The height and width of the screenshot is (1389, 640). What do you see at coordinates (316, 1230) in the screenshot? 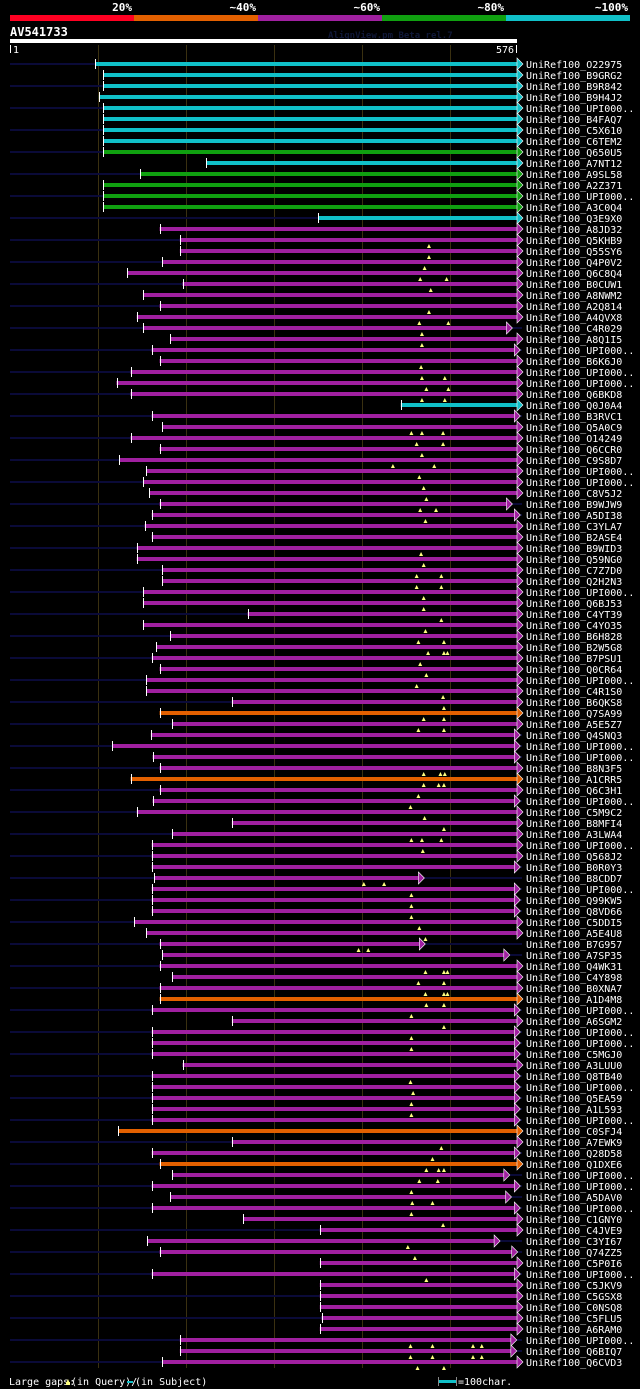
I see `alignment-row: UniRef100_C4JVE9` at bounding box center [316, 1230].